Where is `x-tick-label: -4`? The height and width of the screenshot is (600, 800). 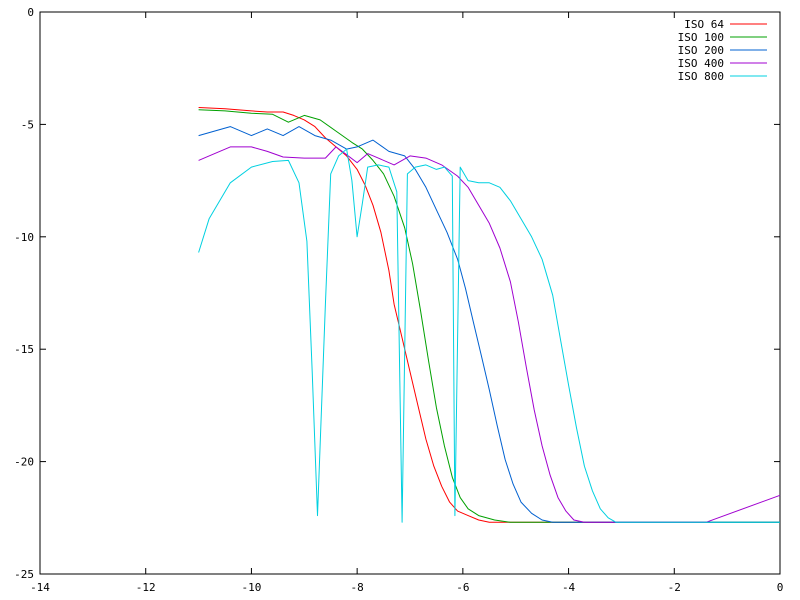 x-tick-label: -4 is located at coordinates (569, 587).